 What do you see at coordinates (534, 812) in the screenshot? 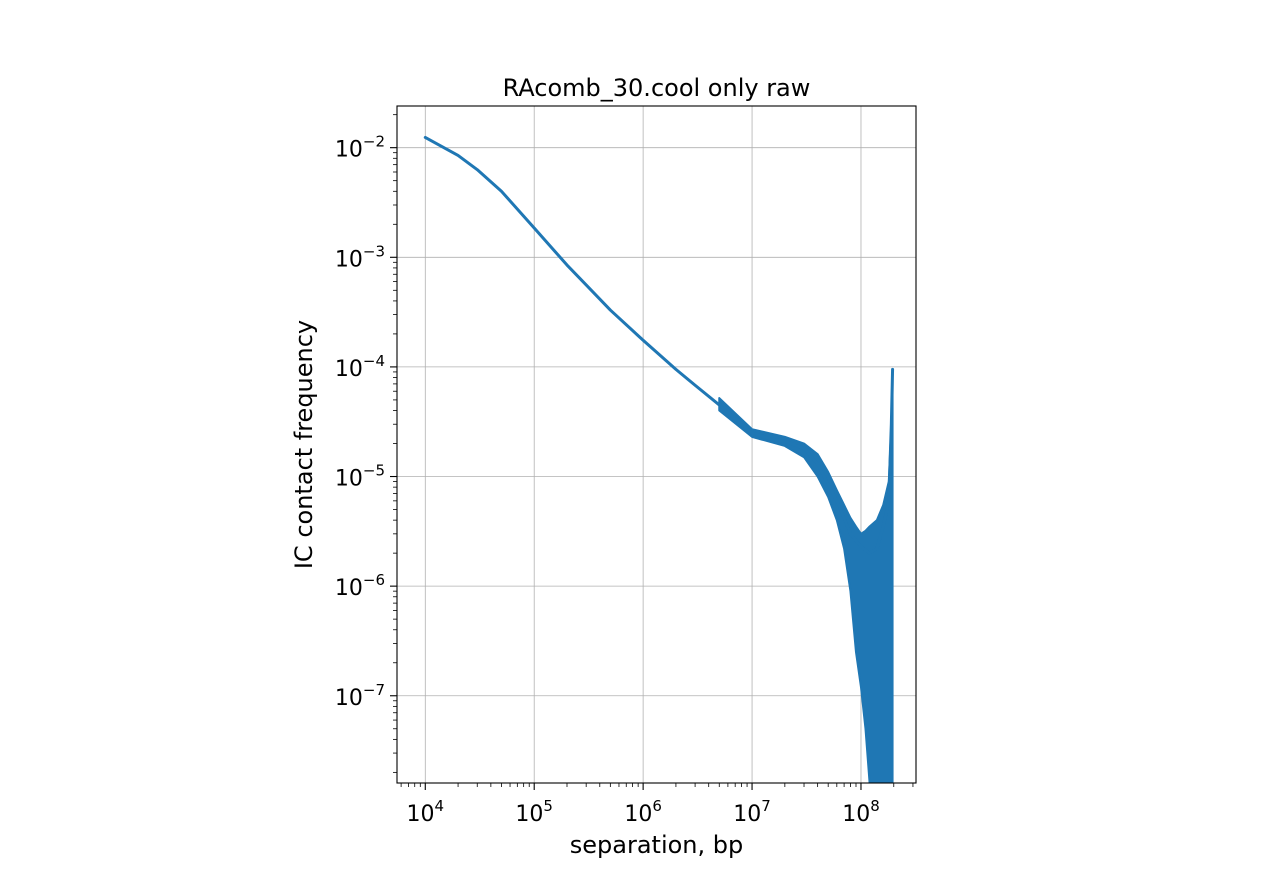
I see `x-tick-label: 10⁵` at bounding box center [534, 812].